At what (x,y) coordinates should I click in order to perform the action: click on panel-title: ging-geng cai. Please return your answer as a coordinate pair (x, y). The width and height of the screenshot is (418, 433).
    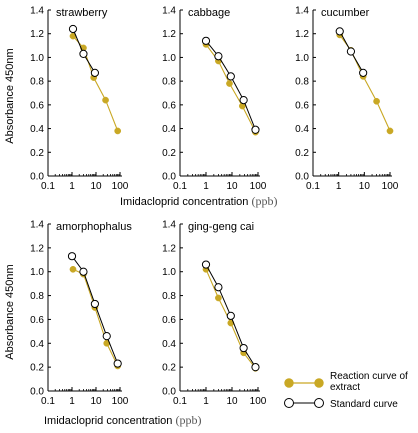
    Looking at the image, I should click on (221, 227).